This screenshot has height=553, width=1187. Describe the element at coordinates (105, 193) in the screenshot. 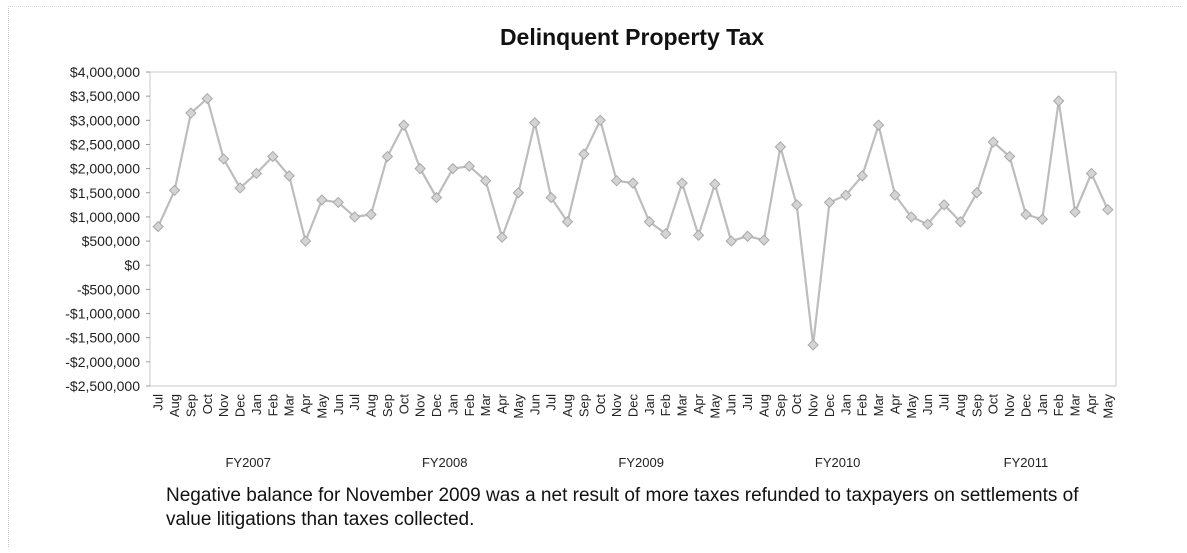

I see `y-tick-label: $1,500,000` at that location.